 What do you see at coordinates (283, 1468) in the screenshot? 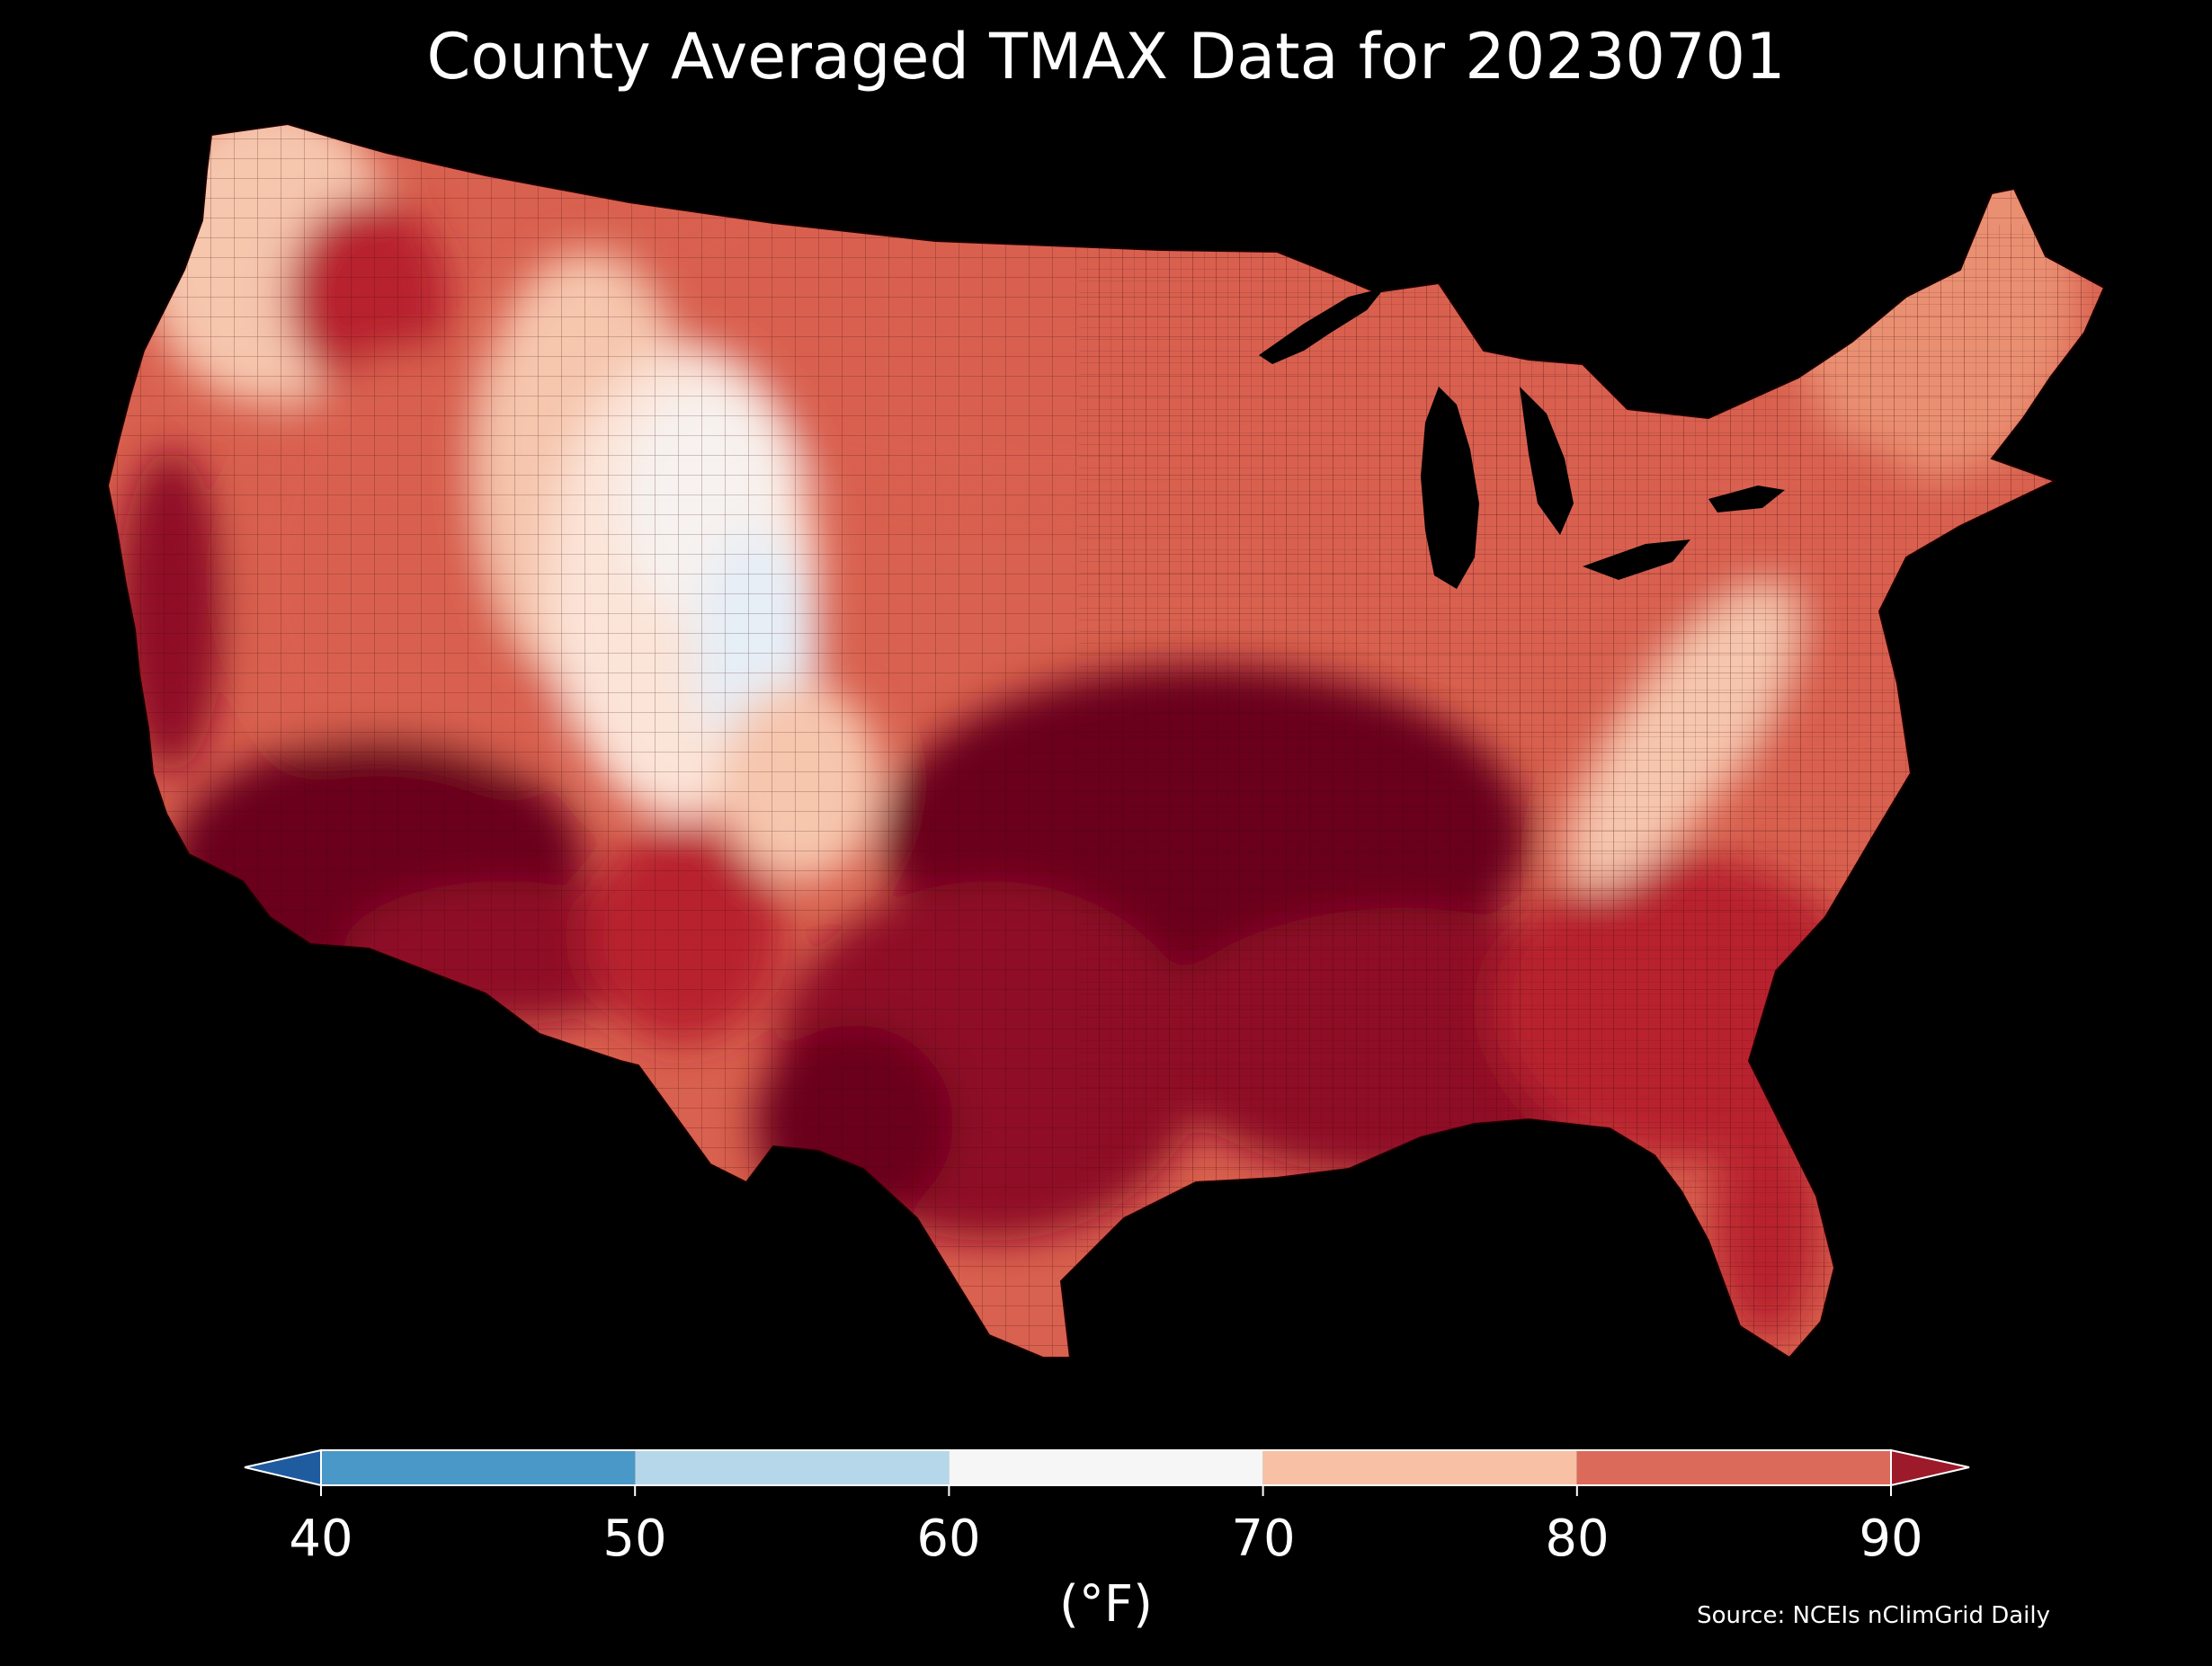
I see `colorbar-under-triangle` at bounding box center [283, 1468].